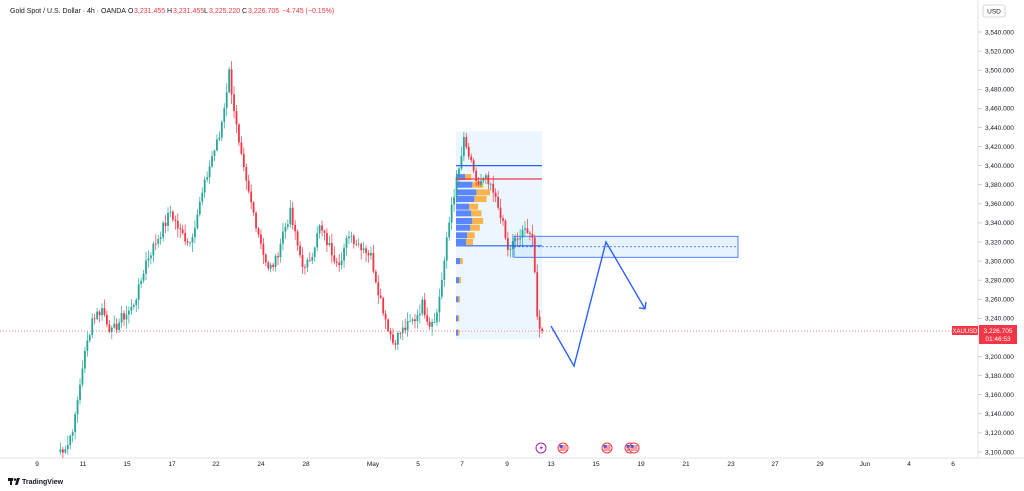 Image resolution: width=1024 pixels, height=491 pixels. Describe the element at coordinates (541, 448) in the screenshot. I see `lightning-event-icon` at that location.